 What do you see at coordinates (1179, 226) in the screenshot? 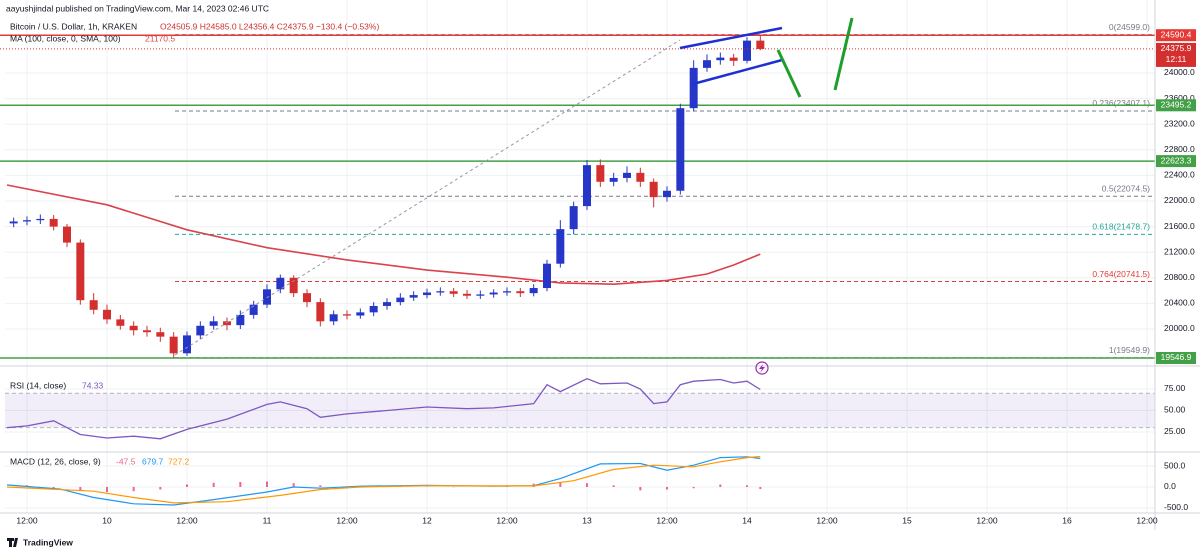
I see `y-tick-label: 21600.0` at bounding box center [1179, 226].